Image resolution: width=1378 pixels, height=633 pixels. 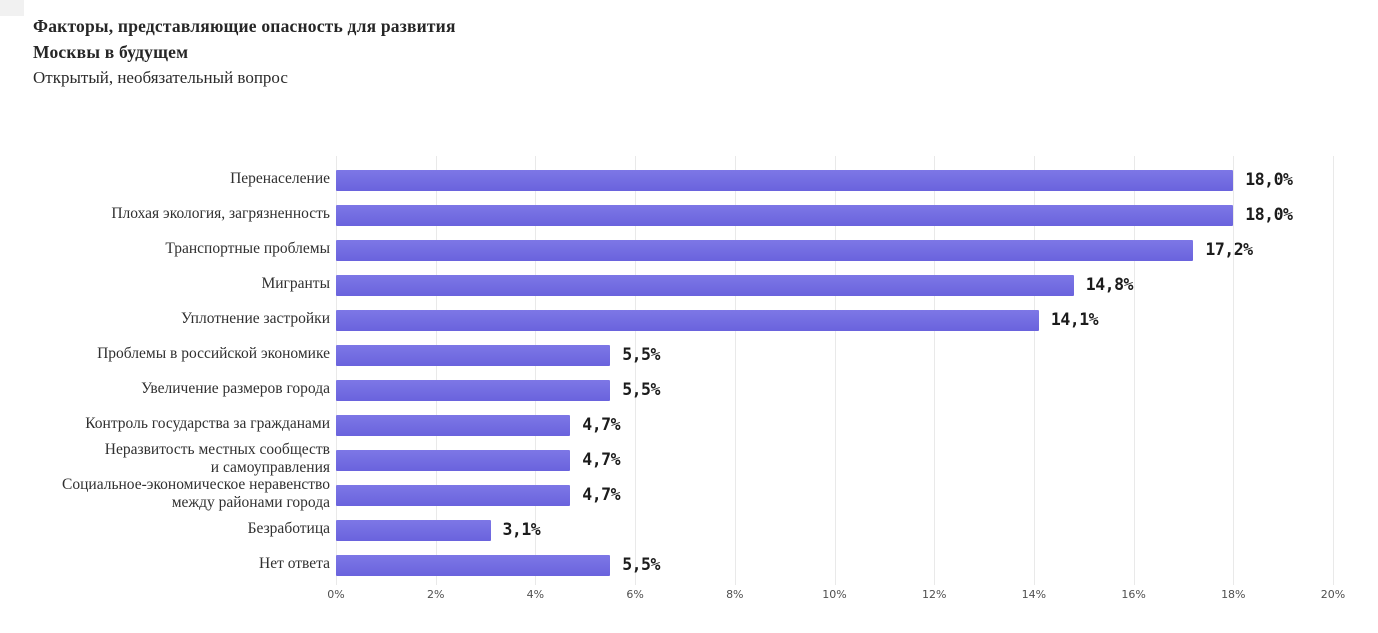 I want to click on category-label: Перенаселение, so click(x=280, y=179).